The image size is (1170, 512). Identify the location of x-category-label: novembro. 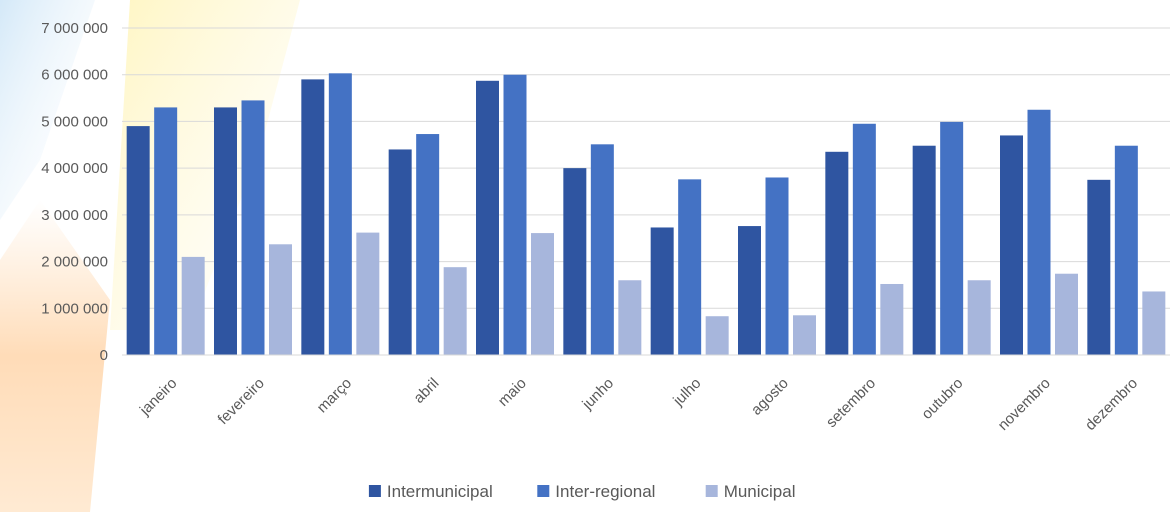
(1024, 404).